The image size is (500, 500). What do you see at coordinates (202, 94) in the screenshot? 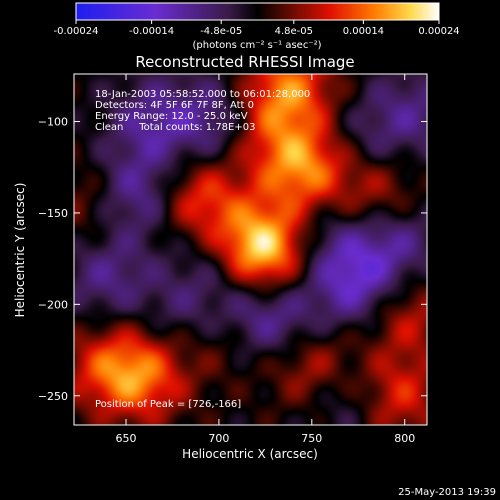
I see `annotation-time: 18-Jan-2003 05:58:52.000 to 06:01:28.000` at bounding box center [202, 94].